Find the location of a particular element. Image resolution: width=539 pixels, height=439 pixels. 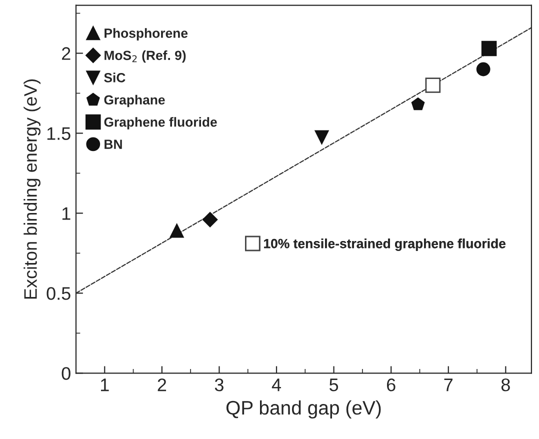

x-tick-label: 7 is located at coordinates (448, 385).